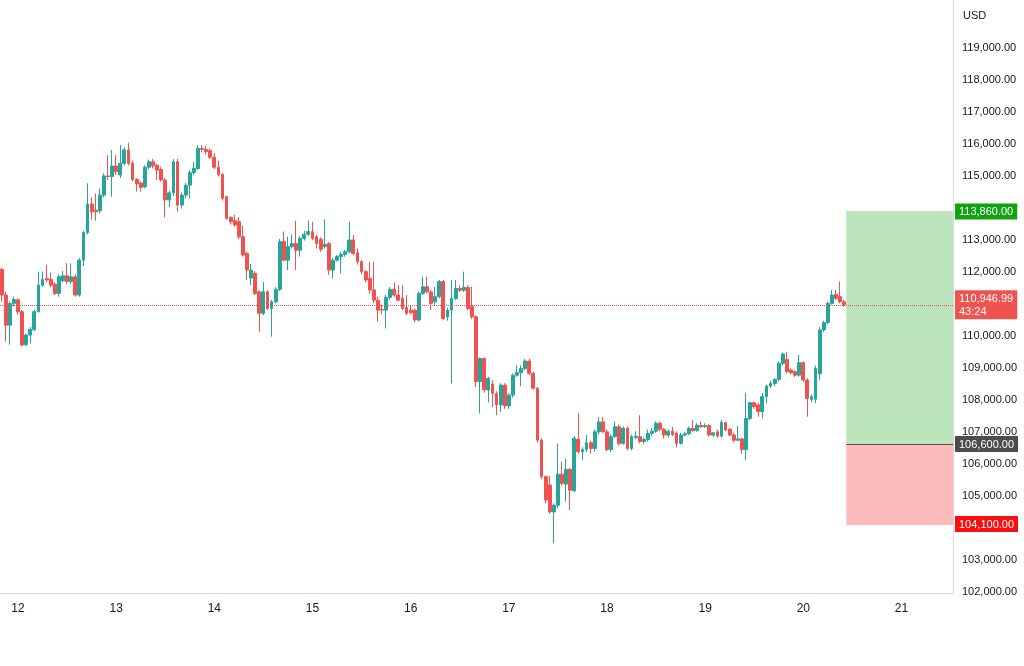  I want to click on y-tick-label: 118,000.00, so click(989, 78).